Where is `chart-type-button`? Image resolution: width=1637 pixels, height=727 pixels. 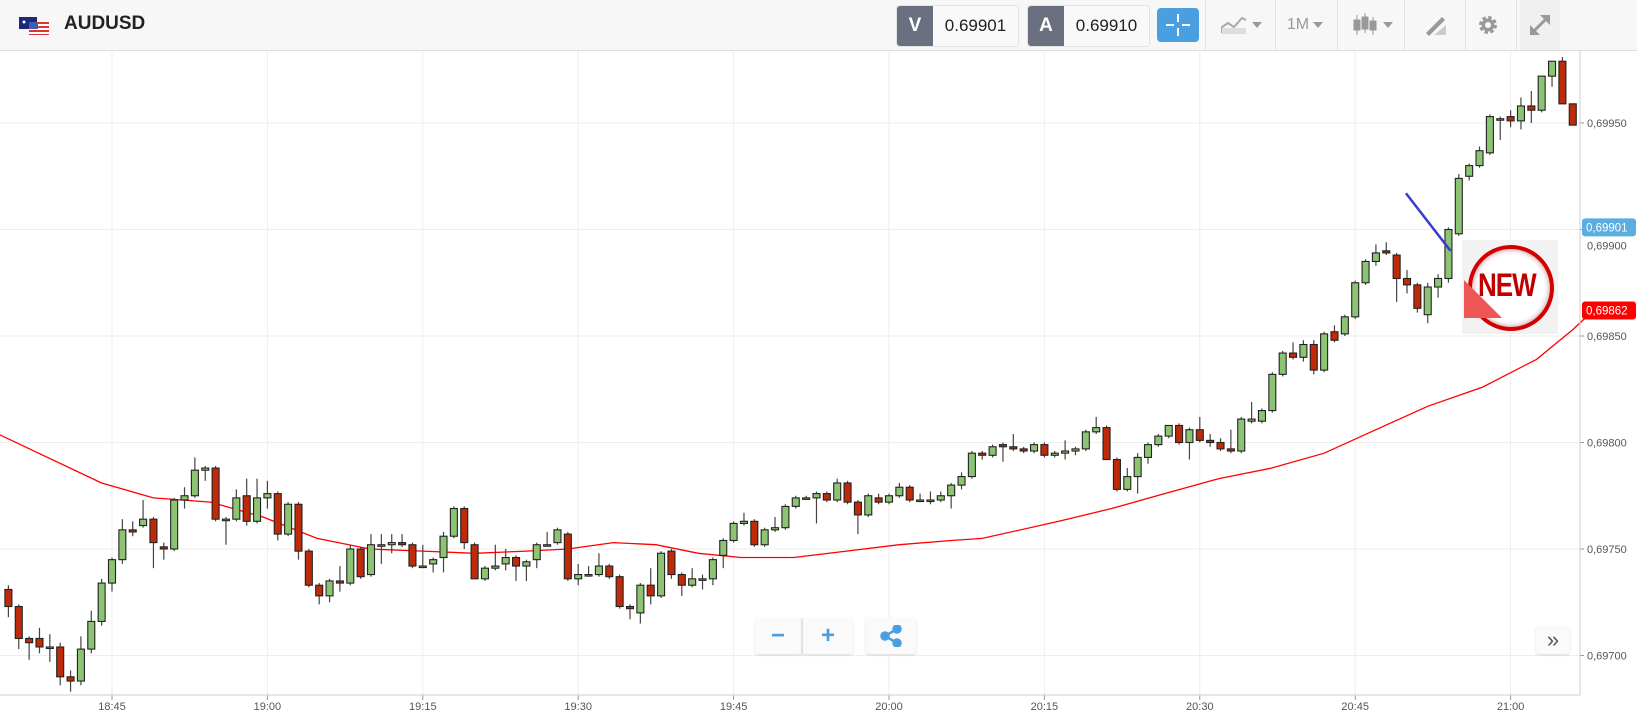 chart-type-button is located at coordinates (1241, 25).